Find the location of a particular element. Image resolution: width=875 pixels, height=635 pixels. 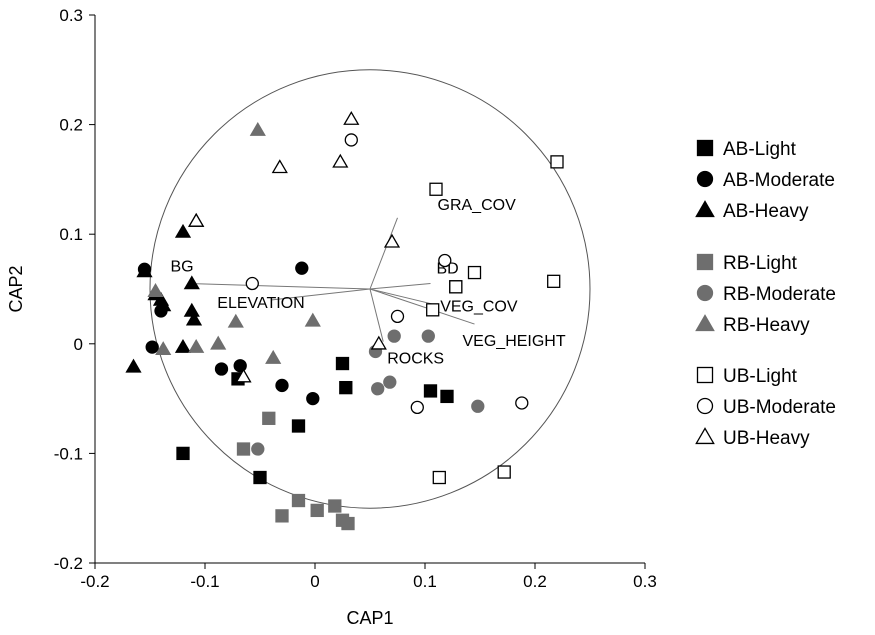

legend-marker-ub-light is located at coordinates (705, 375).